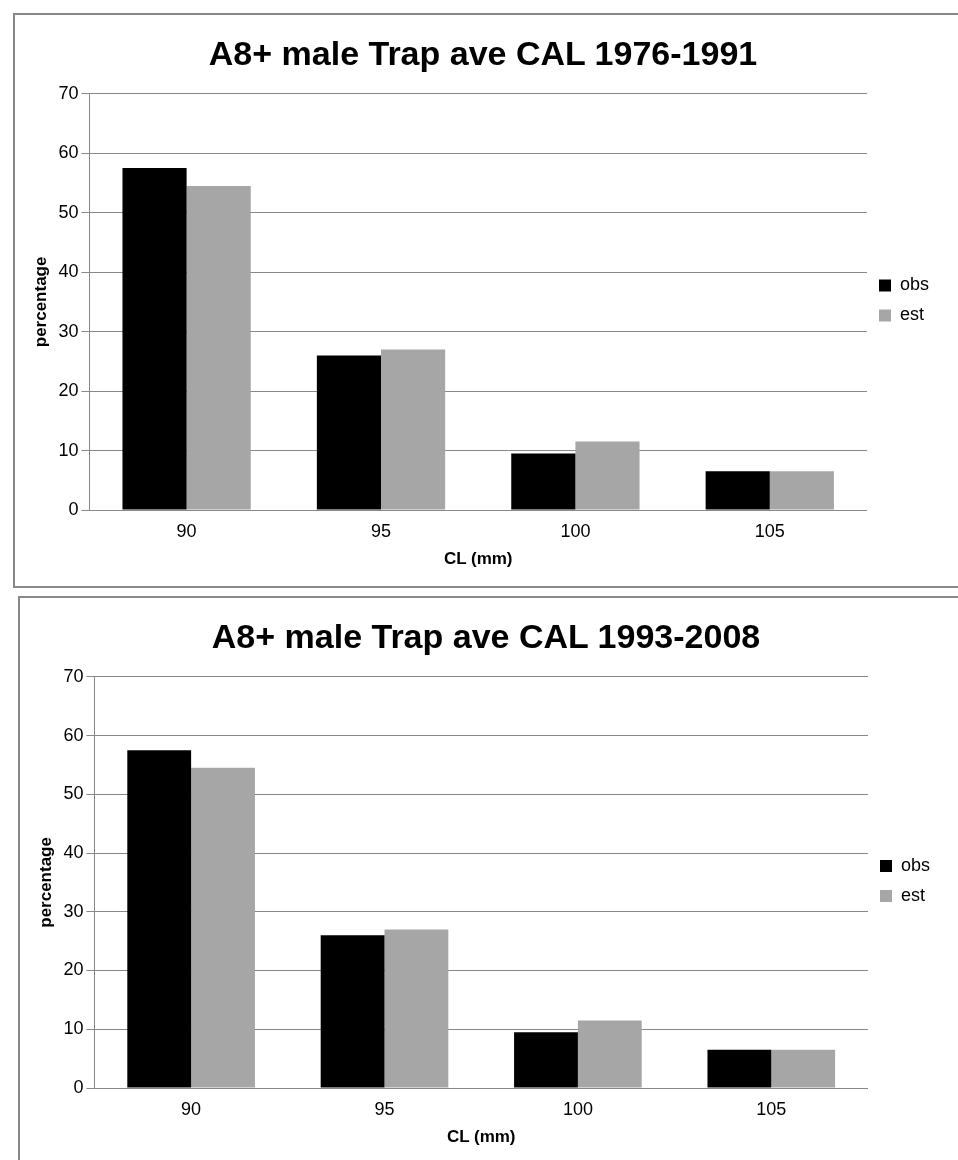  I want to click on chart-title: A8+ male Trap ave CAL 1976-1991, so click(483, 52).